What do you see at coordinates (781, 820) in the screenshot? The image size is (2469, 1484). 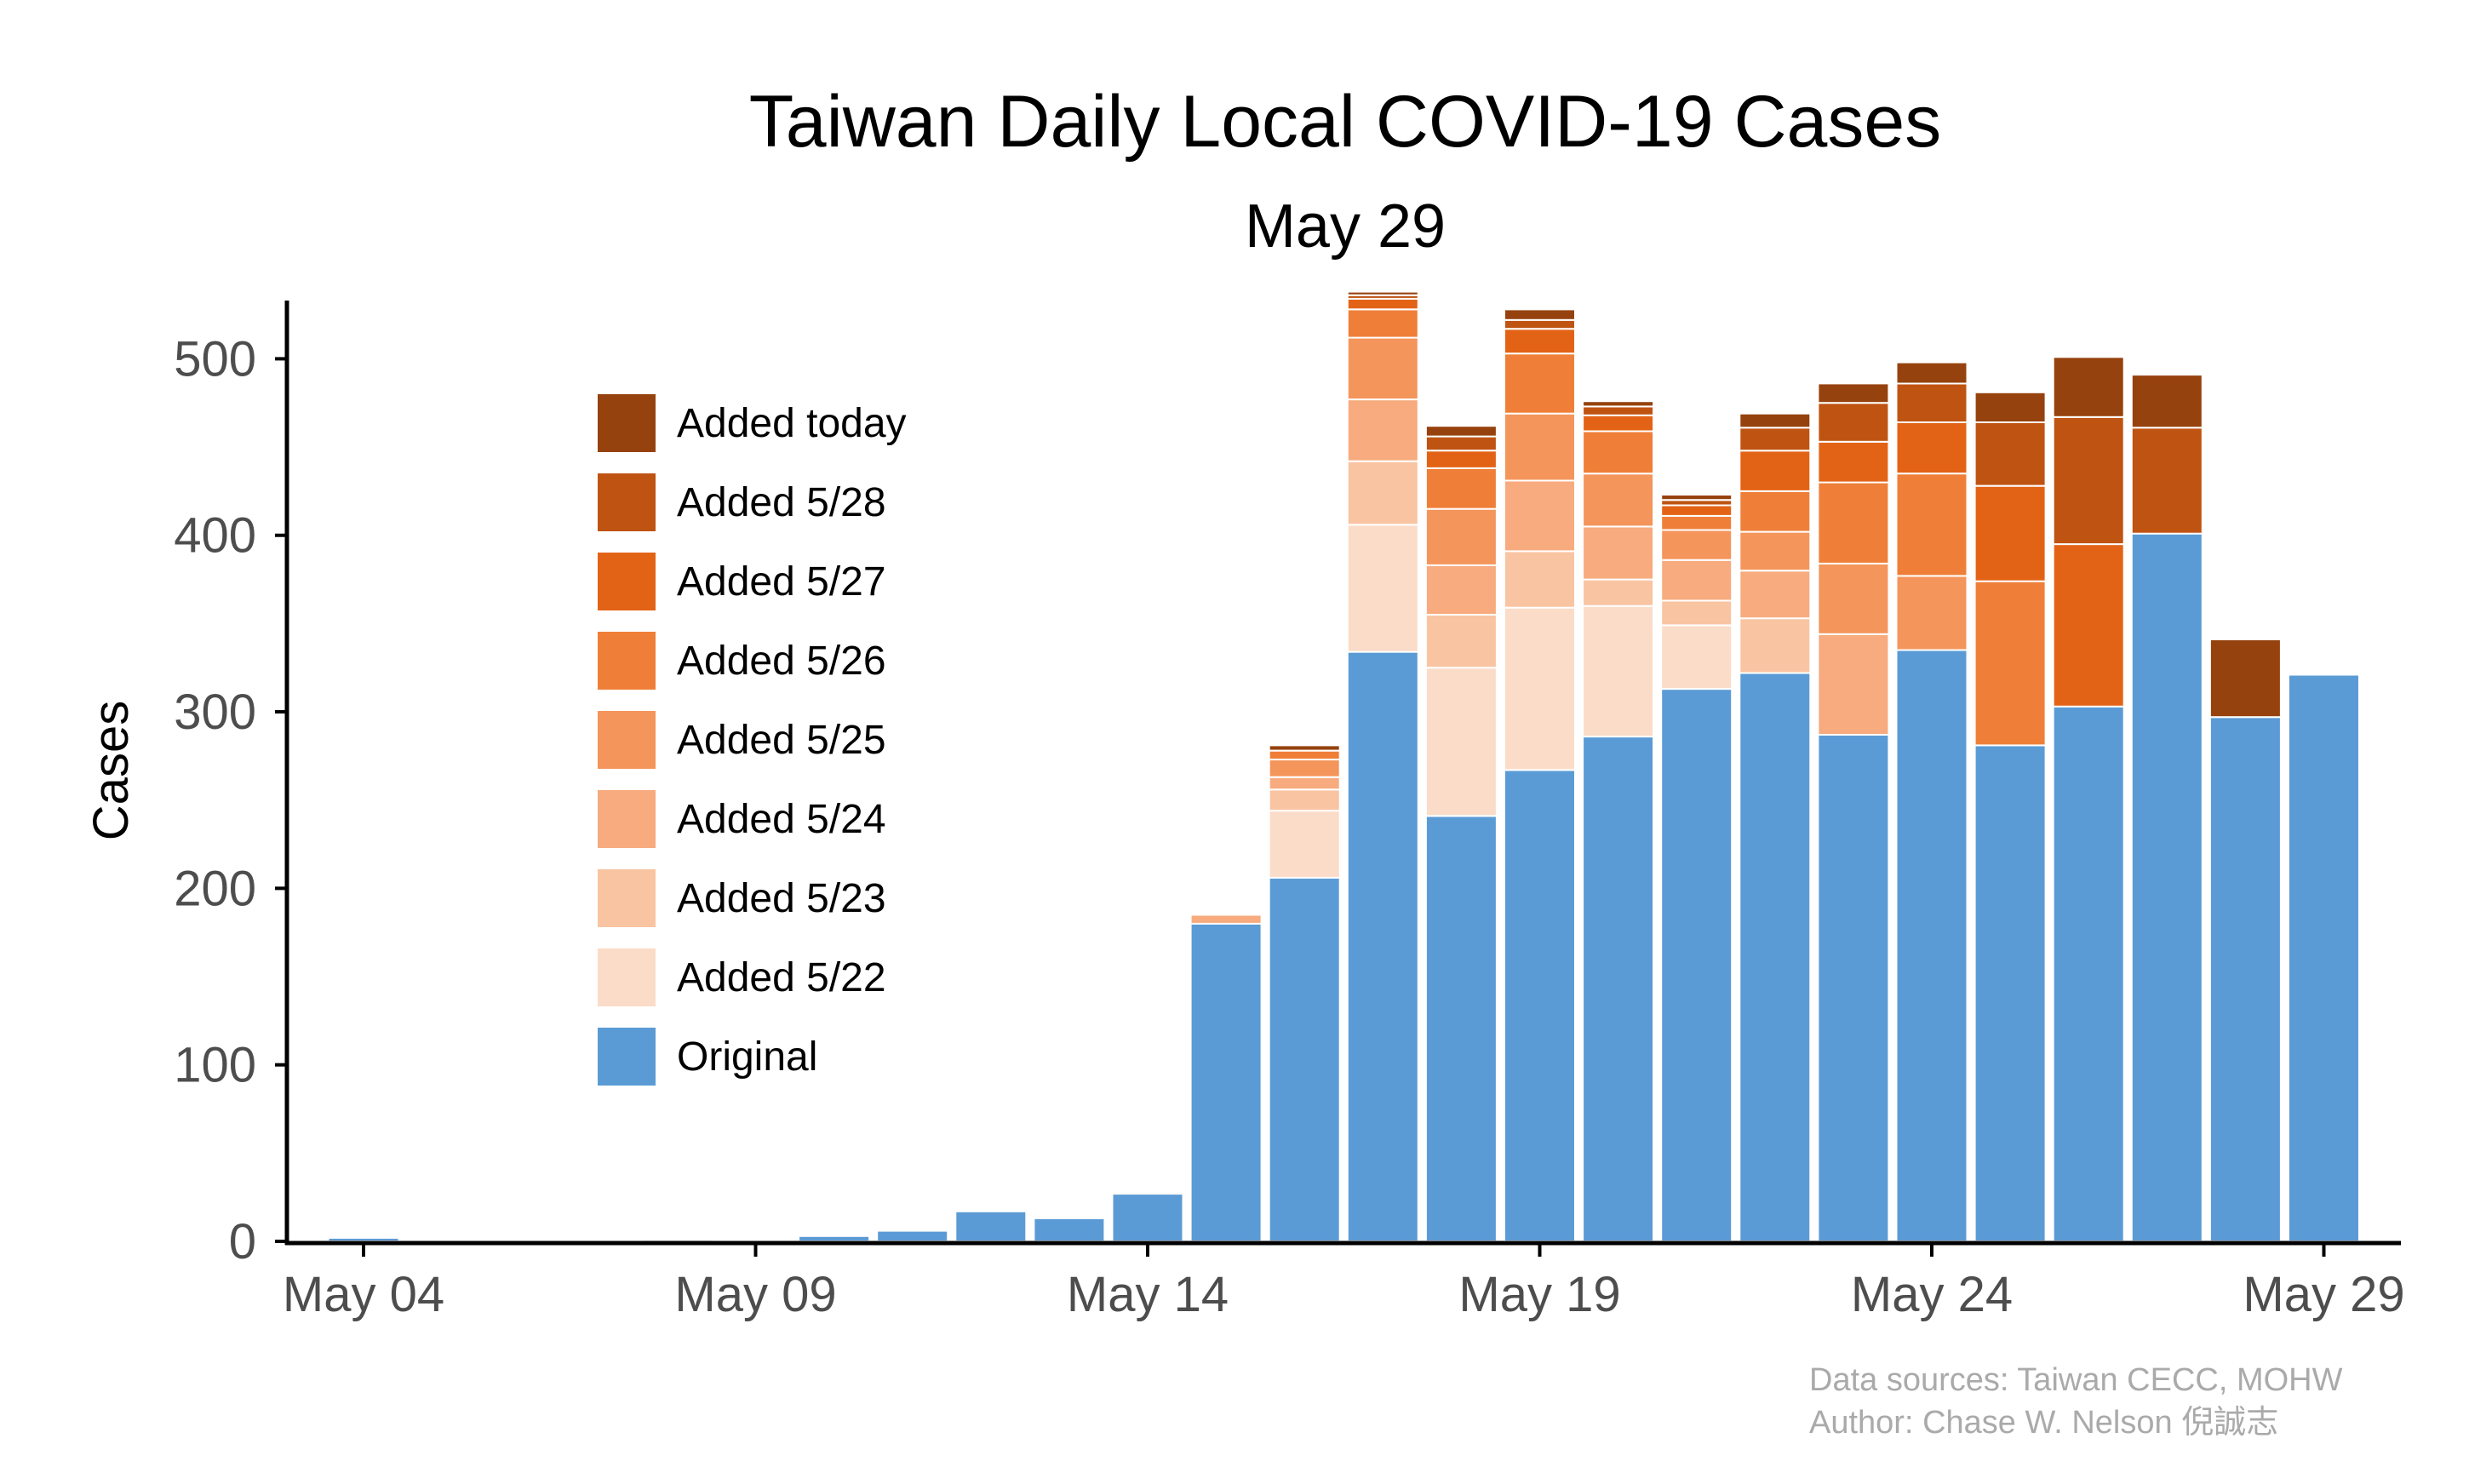 I see `legend-label-5: Added 5/24` at bounding box center [781, 820].